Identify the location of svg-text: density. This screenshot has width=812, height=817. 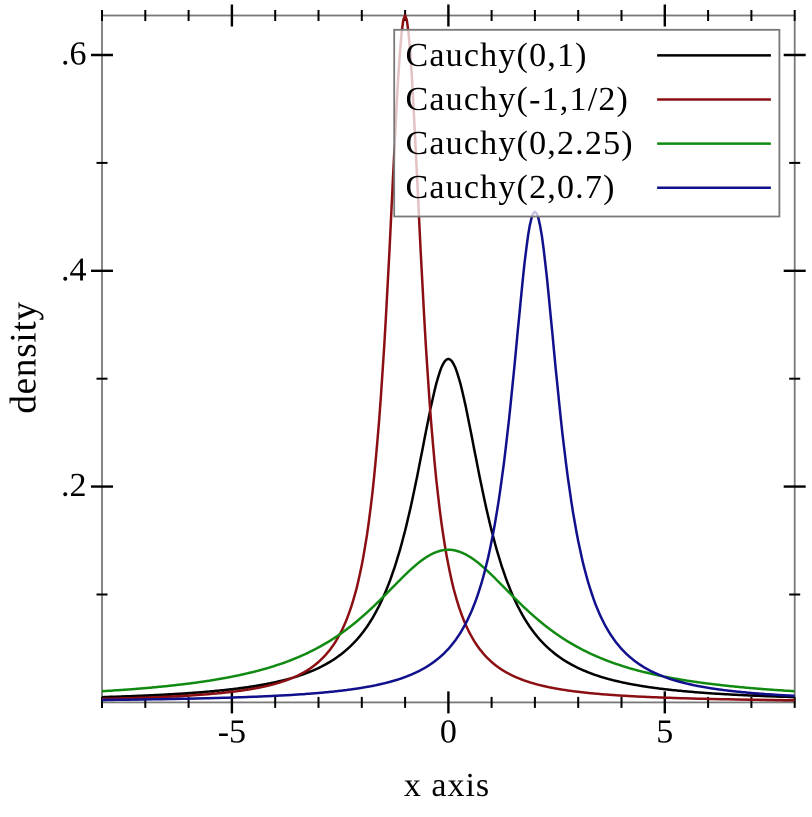
(24, 357).